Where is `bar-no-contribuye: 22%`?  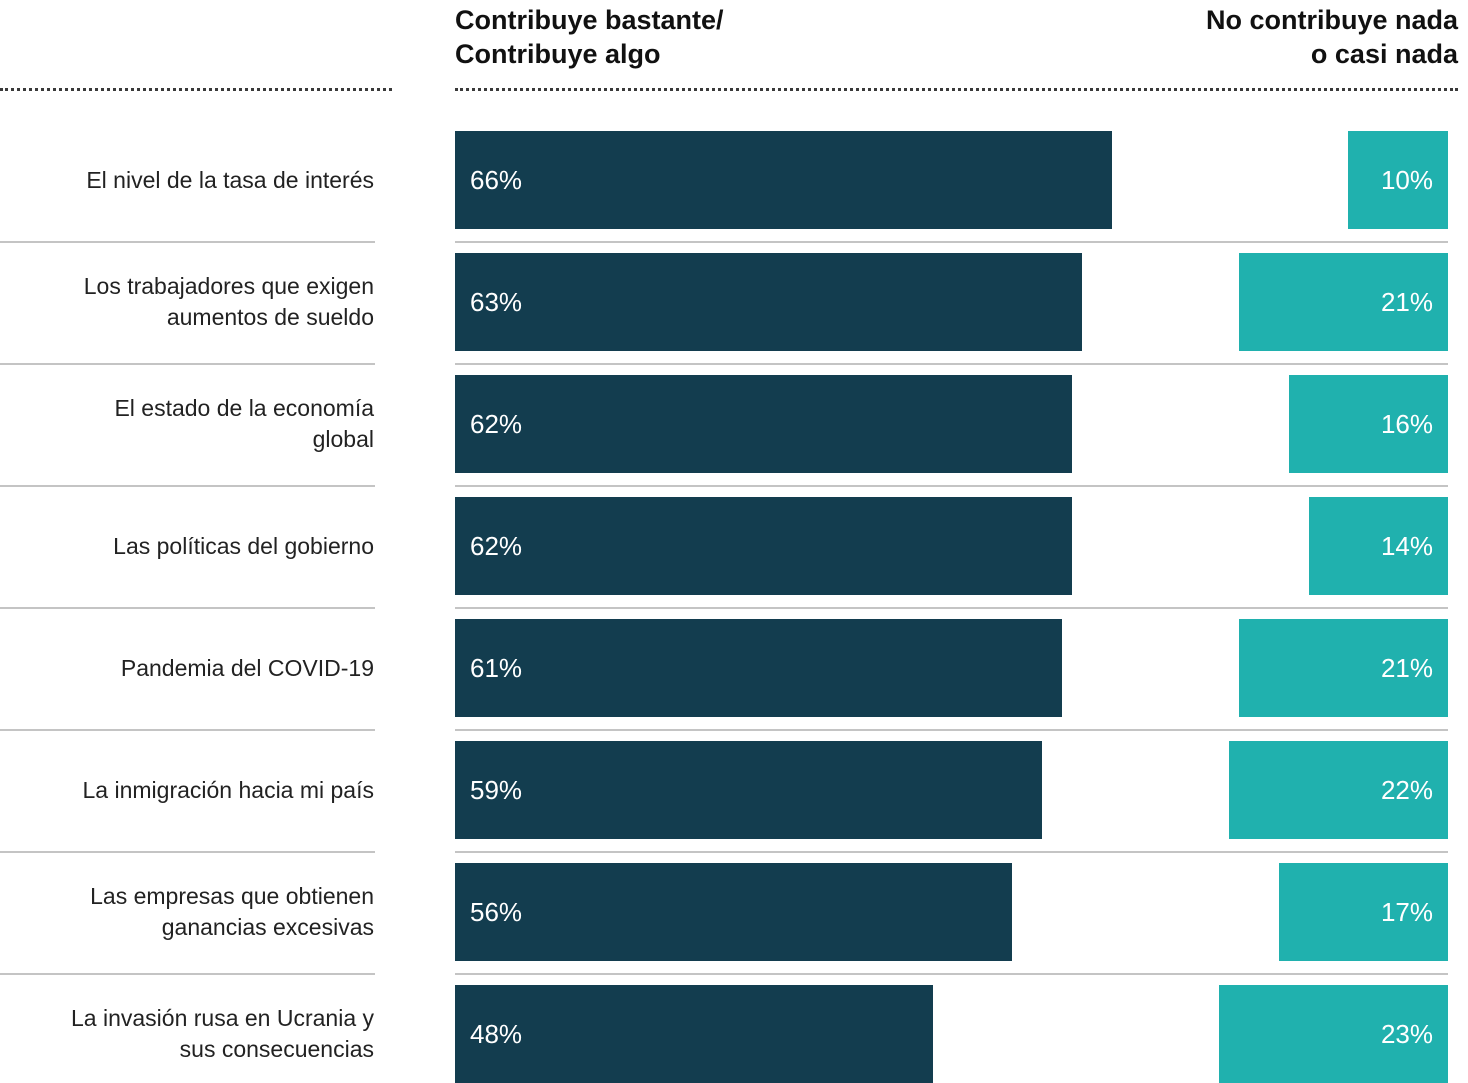 bar-no-contribuye: 22% is located at coordinates (1338, 790).